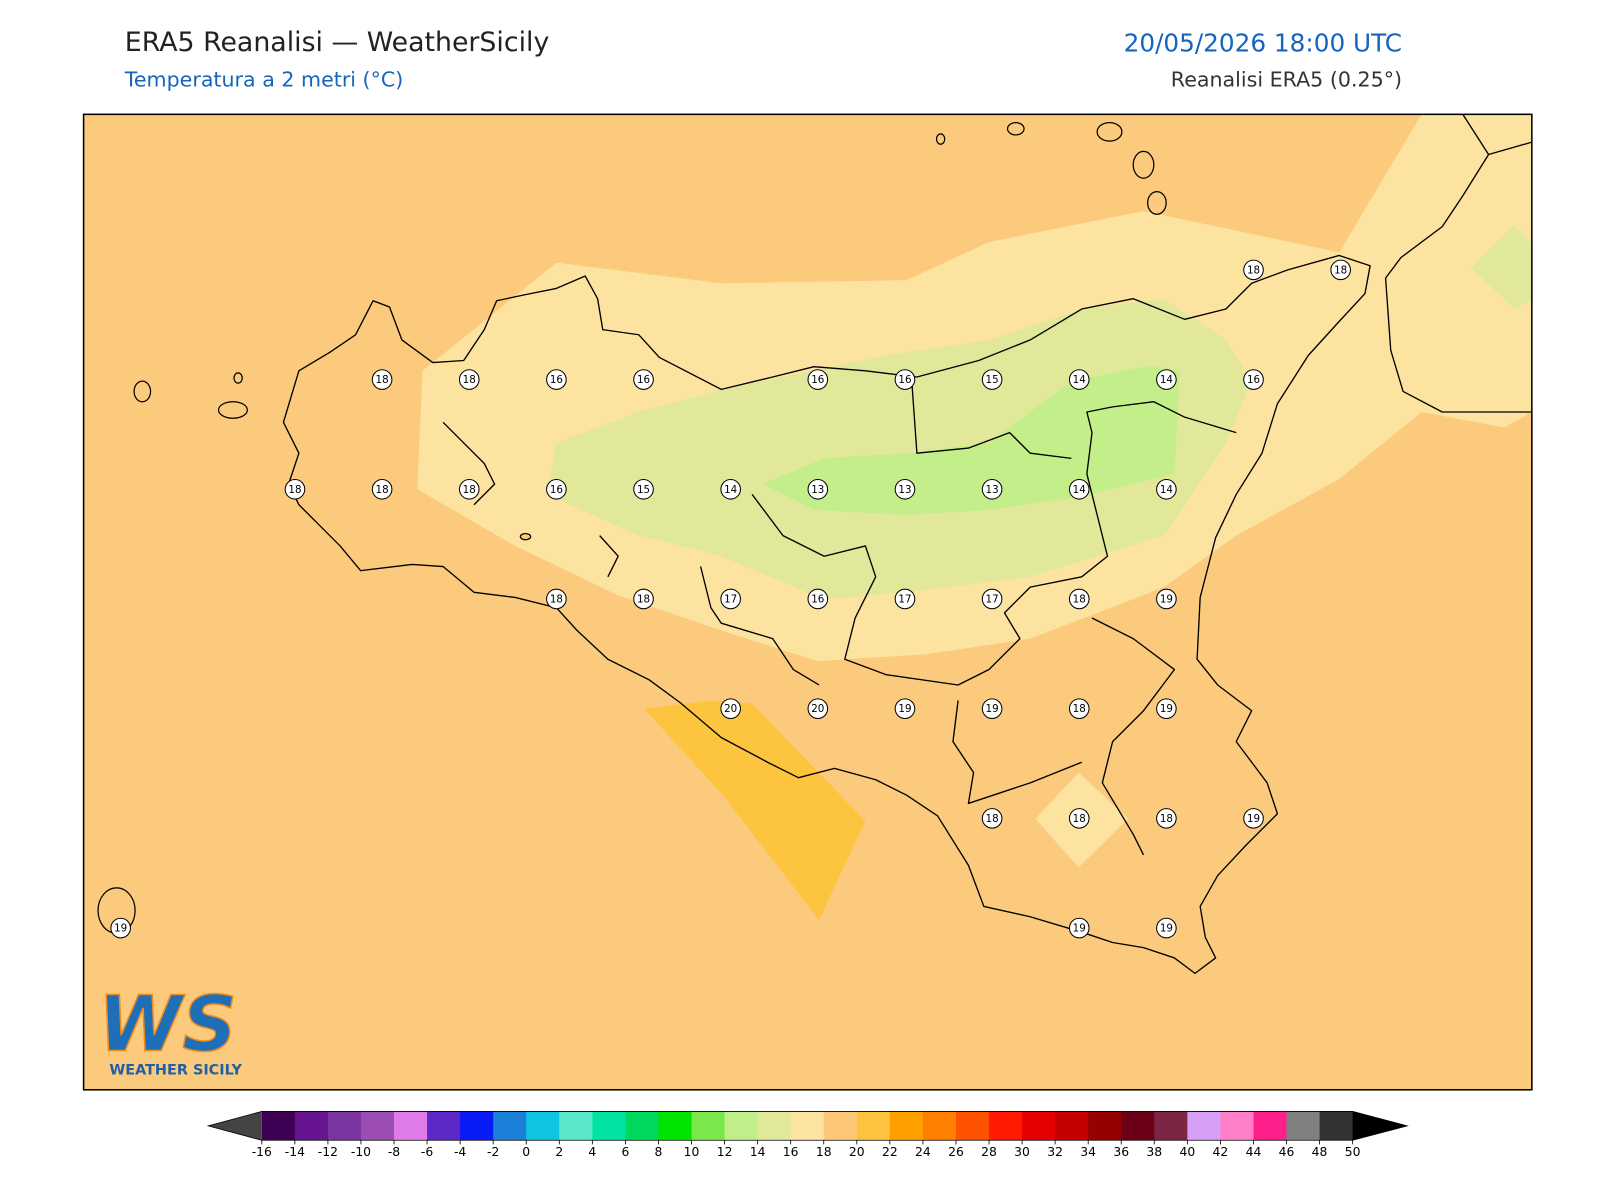 The width and height of the screenshot is (1600, 1200). Describe the element at coordinates (923, 1152) in the screenshot. I see `colorbar-tick-label: 24` at that location.